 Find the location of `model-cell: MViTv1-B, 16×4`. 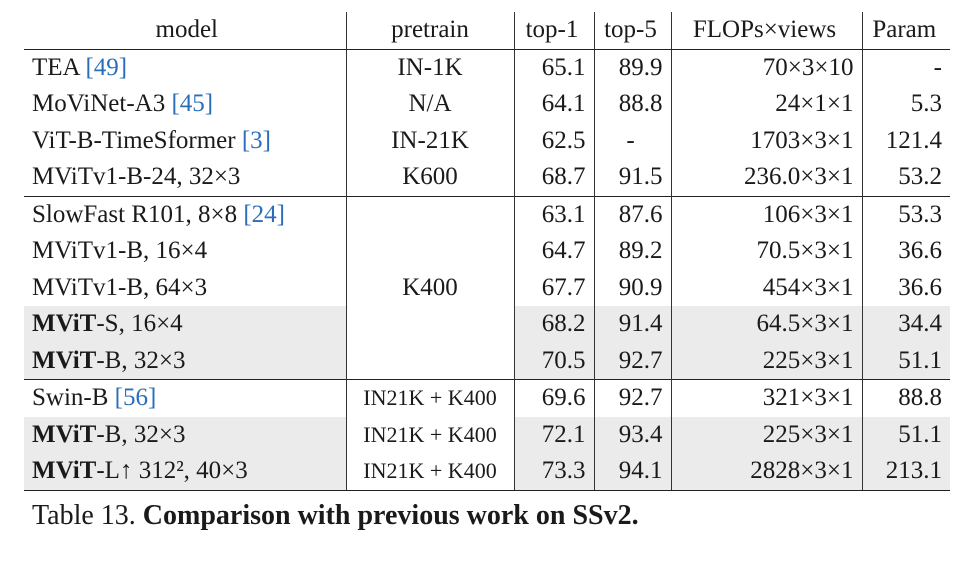

model-cell: MViTv1-B, 16×4 is located at coordinates (185, 251).